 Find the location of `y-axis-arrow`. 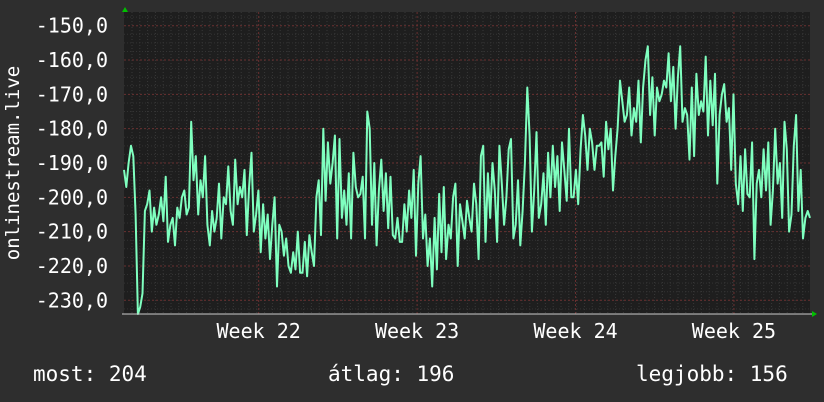

y-axis-arrow is located at coordinates (125, 9).